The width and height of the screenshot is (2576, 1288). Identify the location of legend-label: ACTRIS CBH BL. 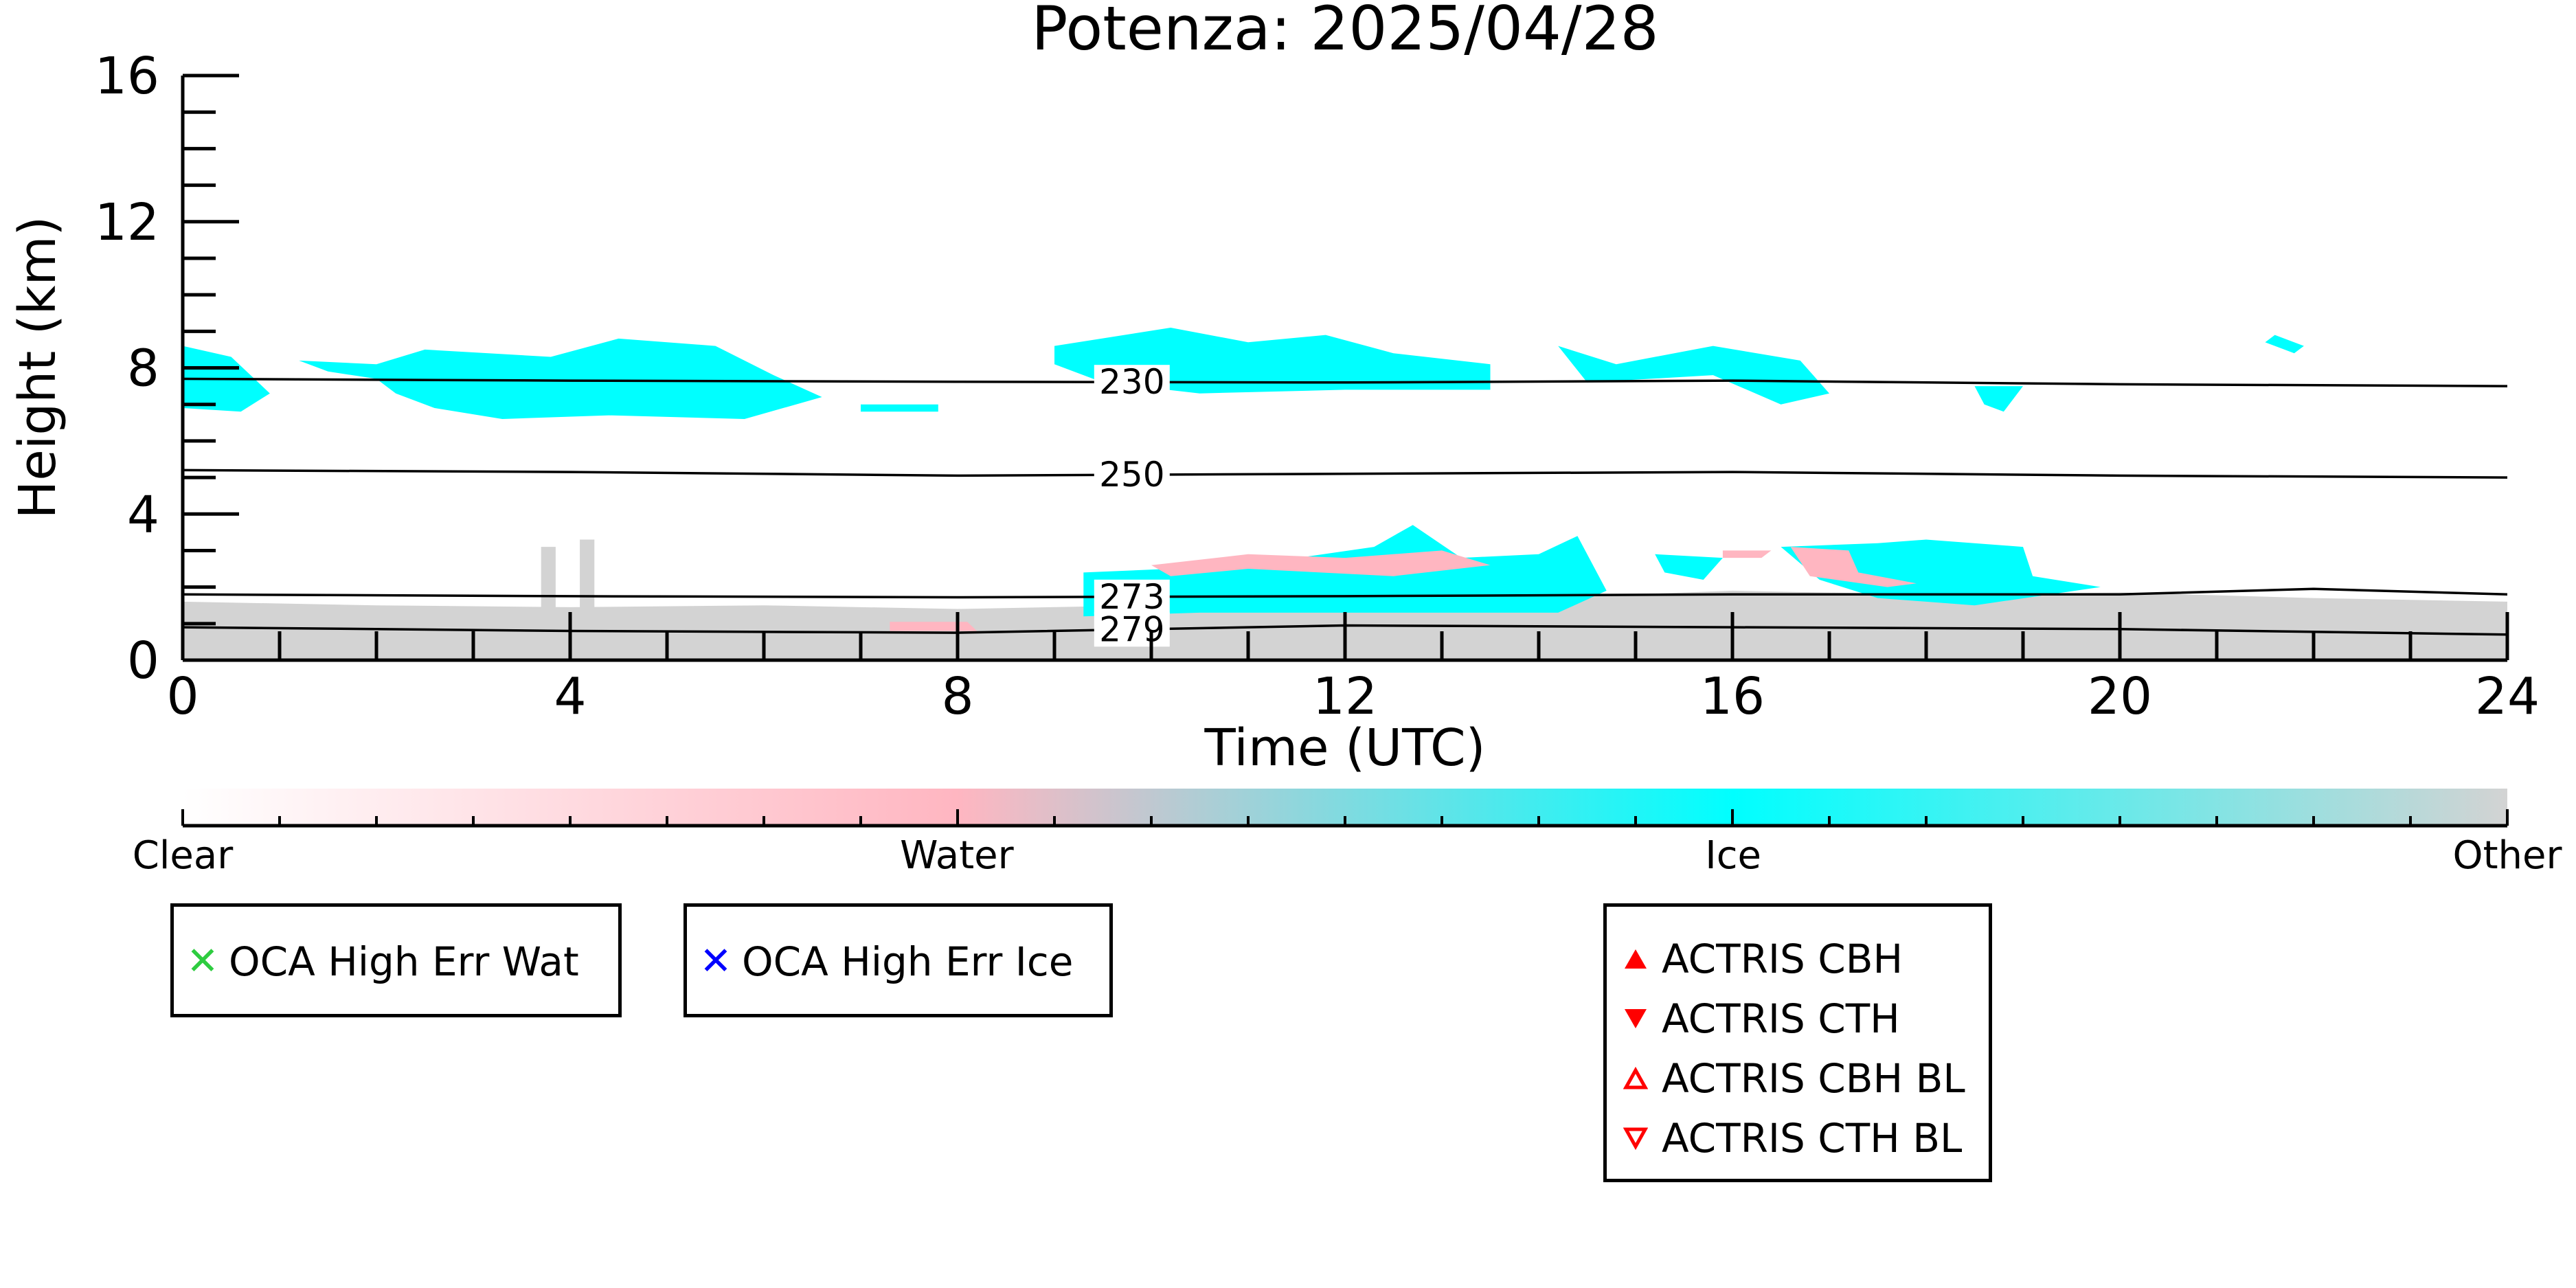
(1813, 1078).